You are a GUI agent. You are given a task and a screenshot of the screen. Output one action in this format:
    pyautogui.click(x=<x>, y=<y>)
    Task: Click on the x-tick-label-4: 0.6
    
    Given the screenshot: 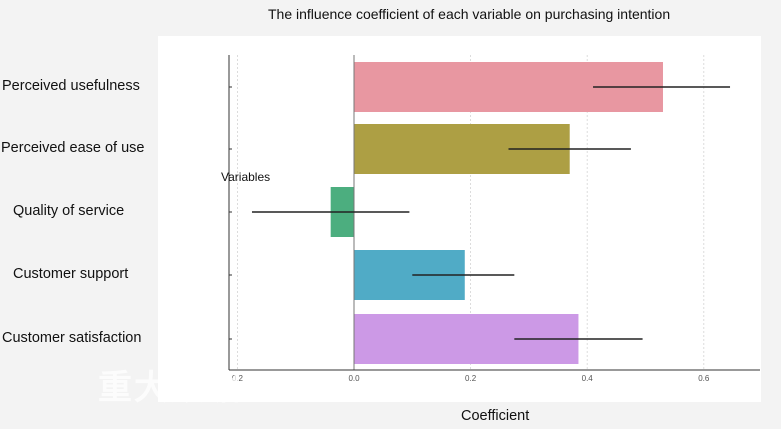 What is the action you would take?
    pyautogui.click(x=704, y=378)
    